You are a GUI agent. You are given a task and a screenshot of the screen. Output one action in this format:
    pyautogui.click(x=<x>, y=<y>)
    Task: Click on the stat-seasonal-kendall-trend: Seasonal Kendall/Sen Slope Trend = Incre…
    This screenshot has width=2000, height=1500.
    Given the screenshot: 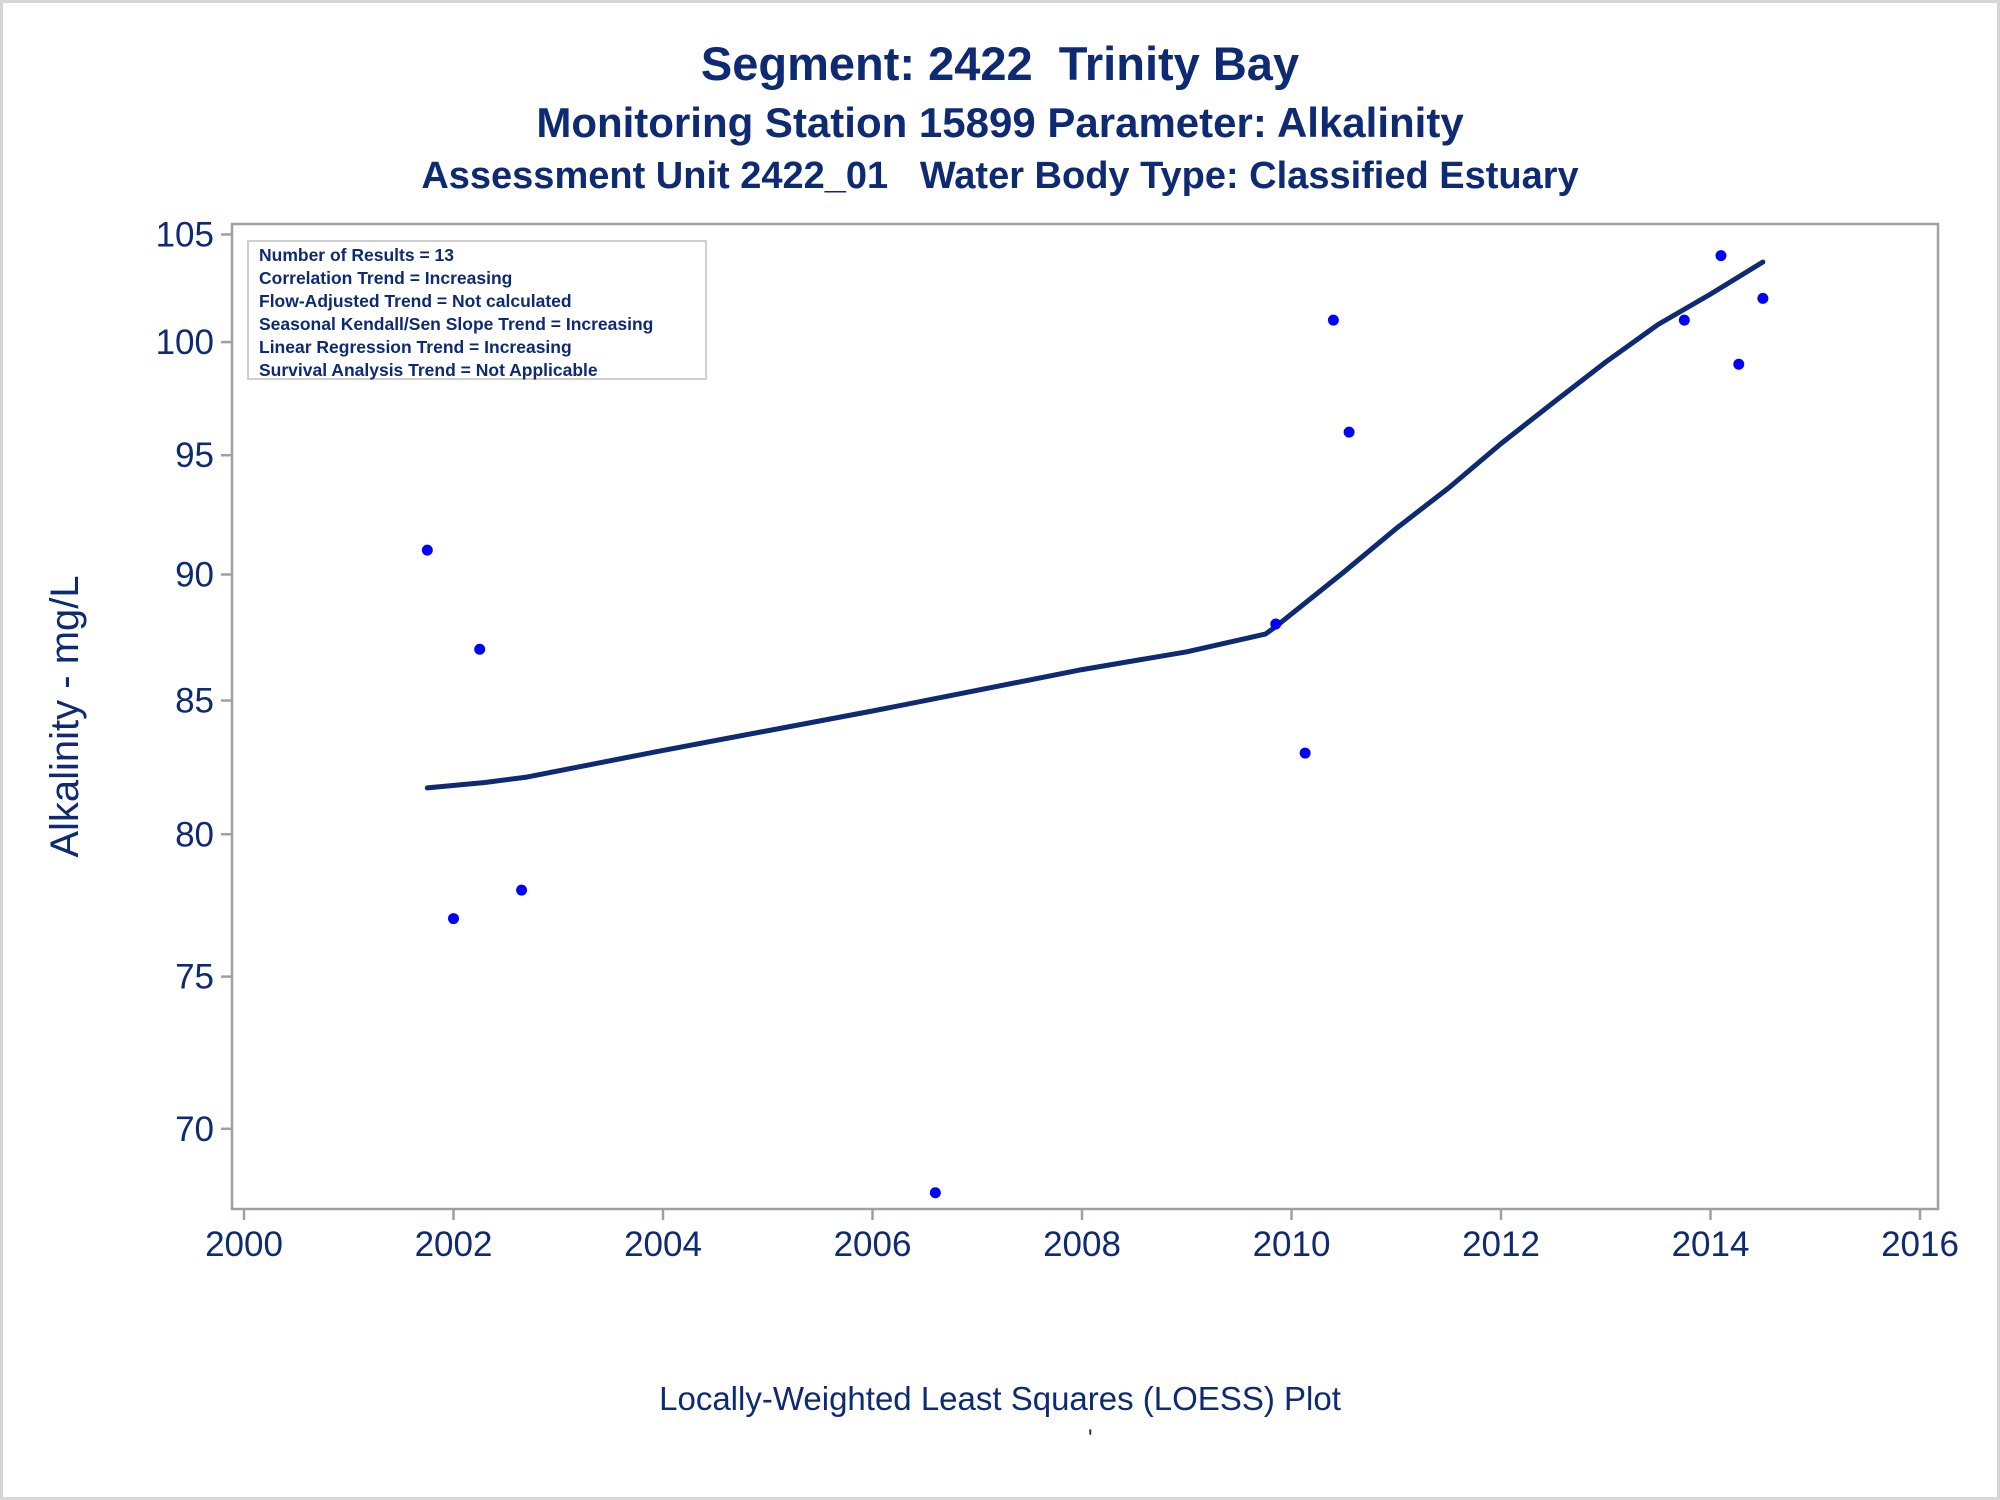 What is the action you would take?
    pyautogui.click(x=456, y=324)
    